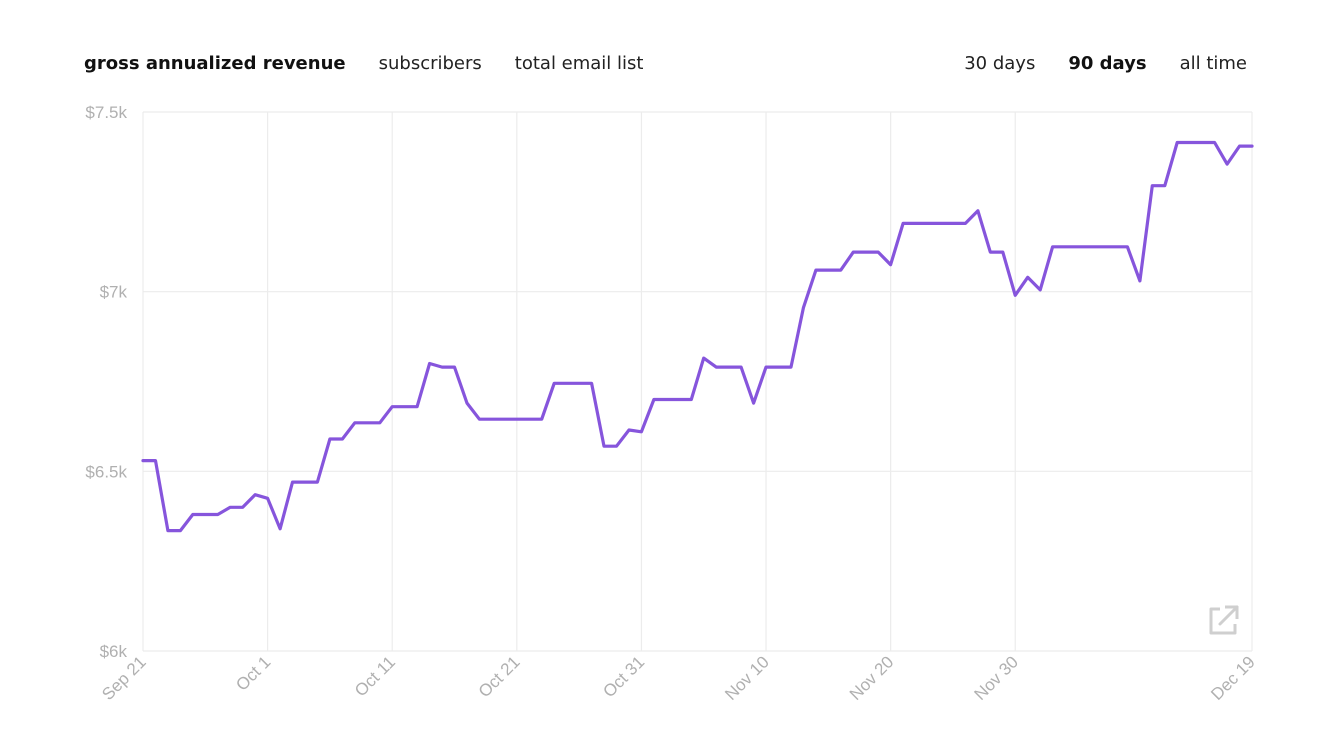  I want to click on tab-gross-annualized-revenue: gross annualized revenue, so click(215, 63).